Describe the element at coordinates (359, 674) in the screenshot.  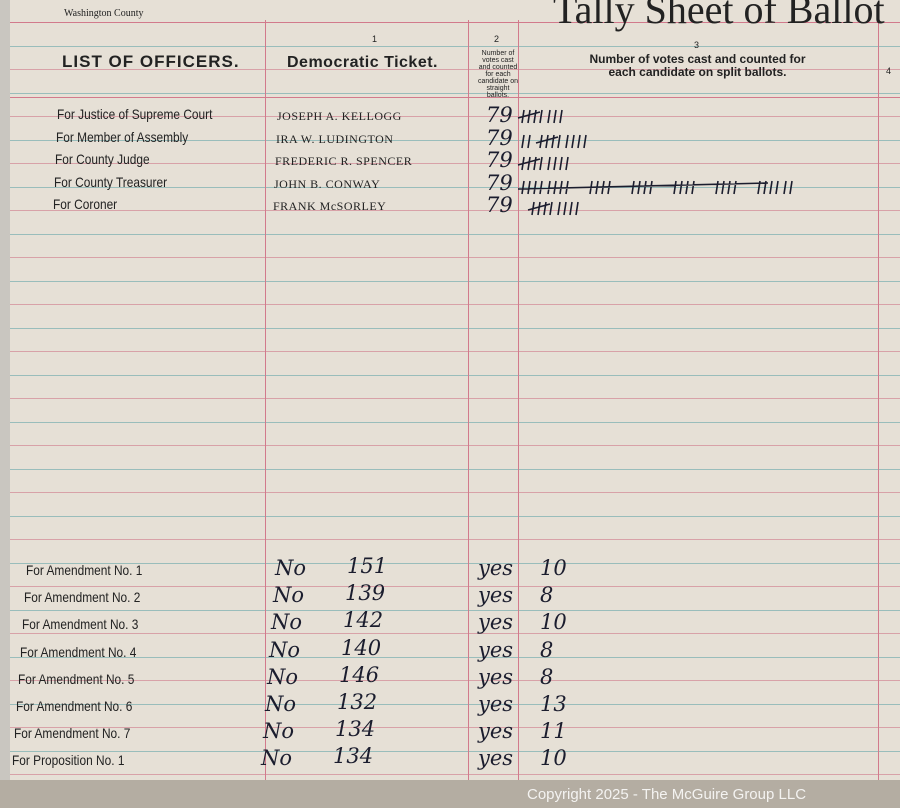
I see `no-count: 146` at that location.